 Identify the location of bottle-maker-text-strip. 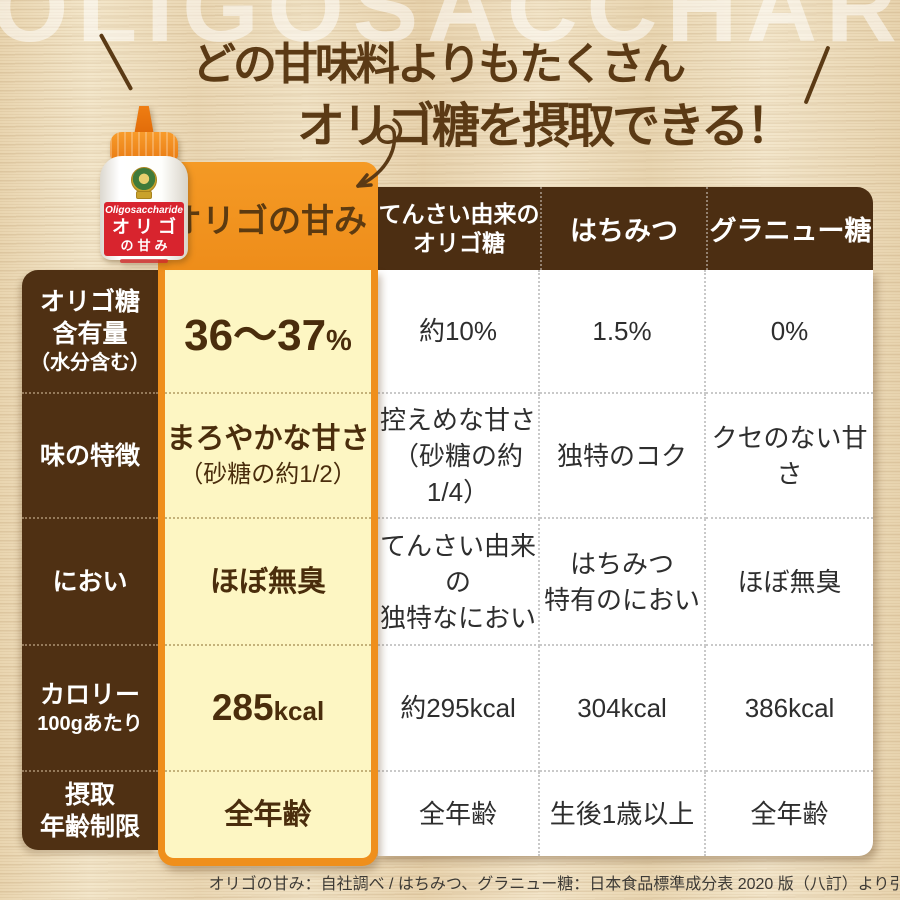
(144, 261).